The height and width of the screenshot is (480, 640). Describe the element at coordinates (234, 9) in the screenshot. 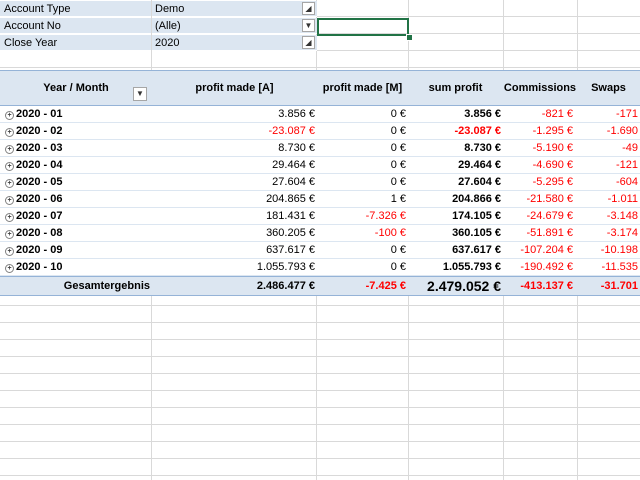

I see `filter-value: Demo ◢` at that location.